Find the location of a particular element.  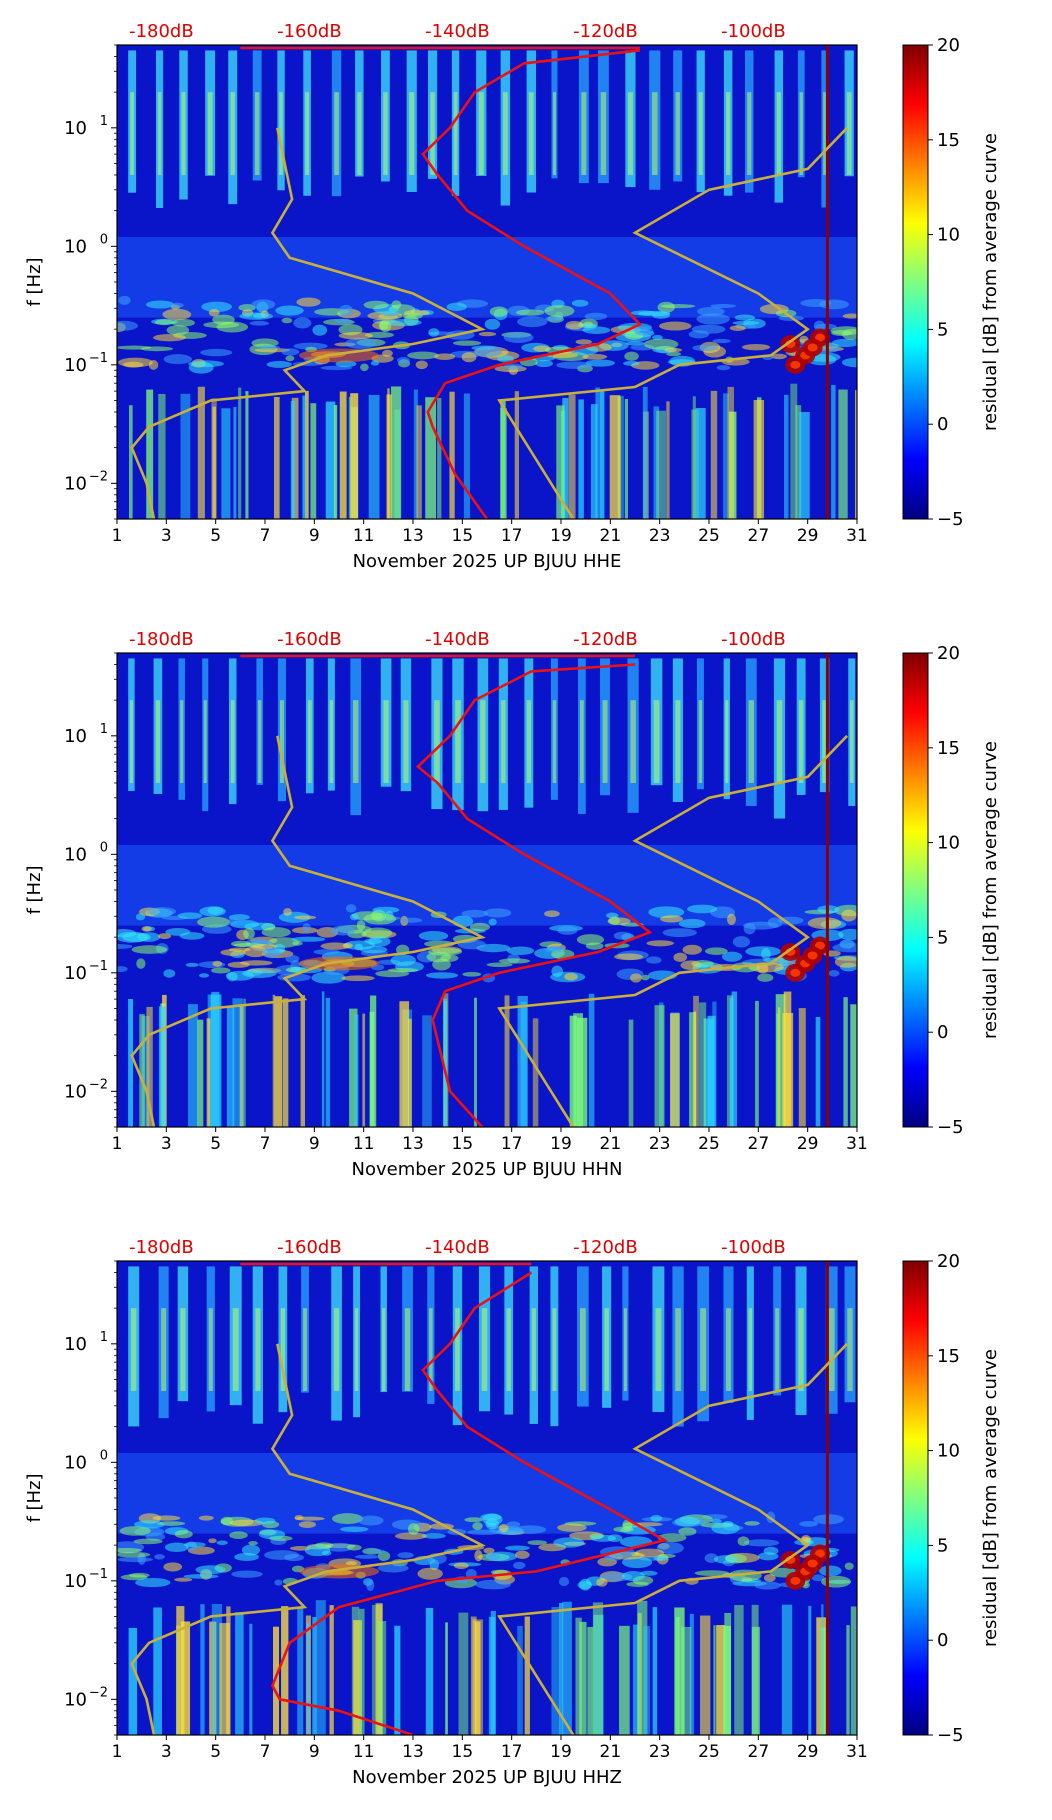

x-tick-label: 21 is located at coordinates (611, 1144).